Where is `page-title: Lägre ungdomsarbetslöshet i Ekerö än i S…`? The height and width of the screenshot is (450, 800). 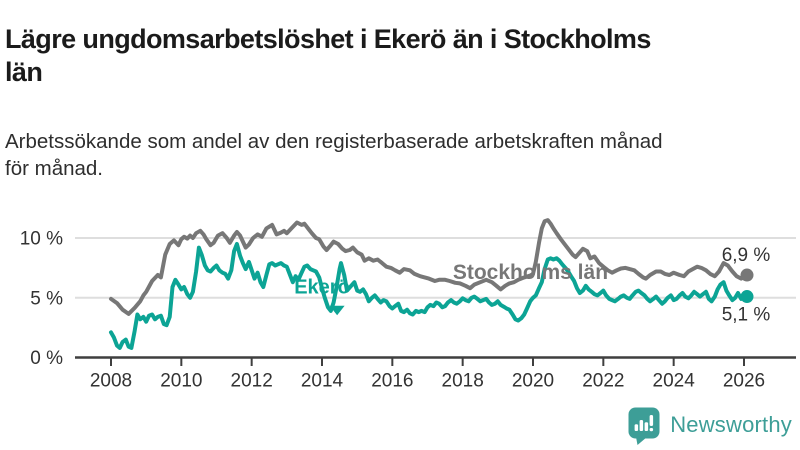
page-title: Lägre ungdomsarbetslöshet i Ekerö än i S… is located at coordinates (401, 56).